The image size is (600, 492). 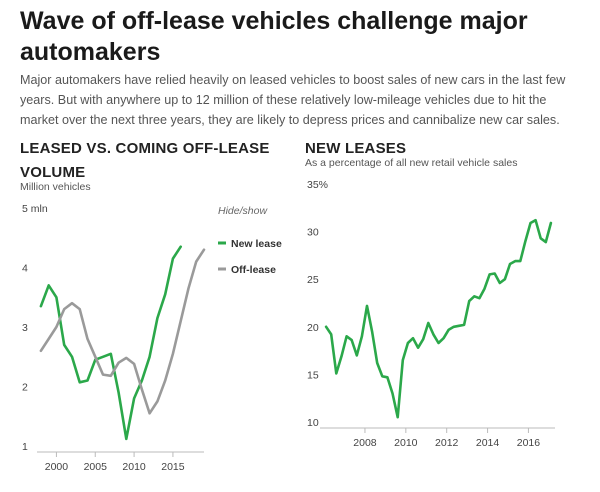 I want to click on left-chart-ylabel: Million vehicles, so click(x=55, y=187).